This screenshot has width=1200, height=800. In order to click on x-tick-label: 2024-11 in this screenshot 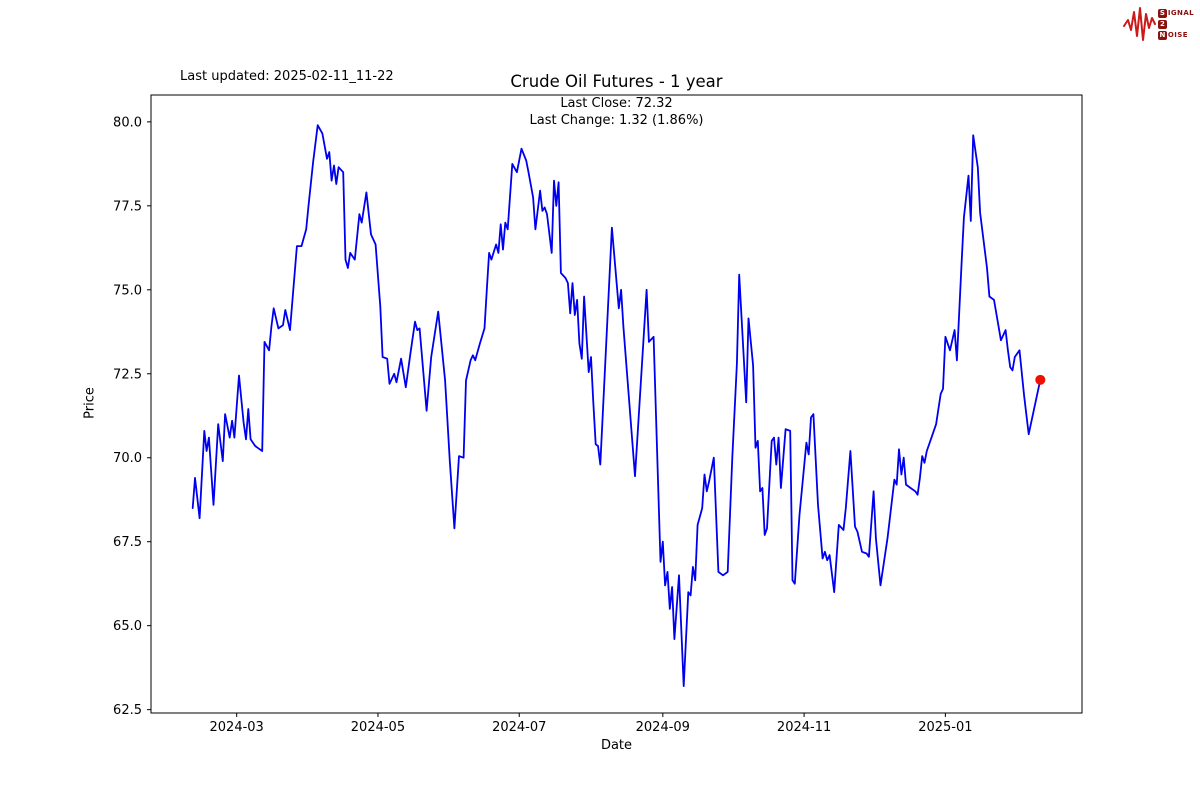, I will do `click(804, 727)`.